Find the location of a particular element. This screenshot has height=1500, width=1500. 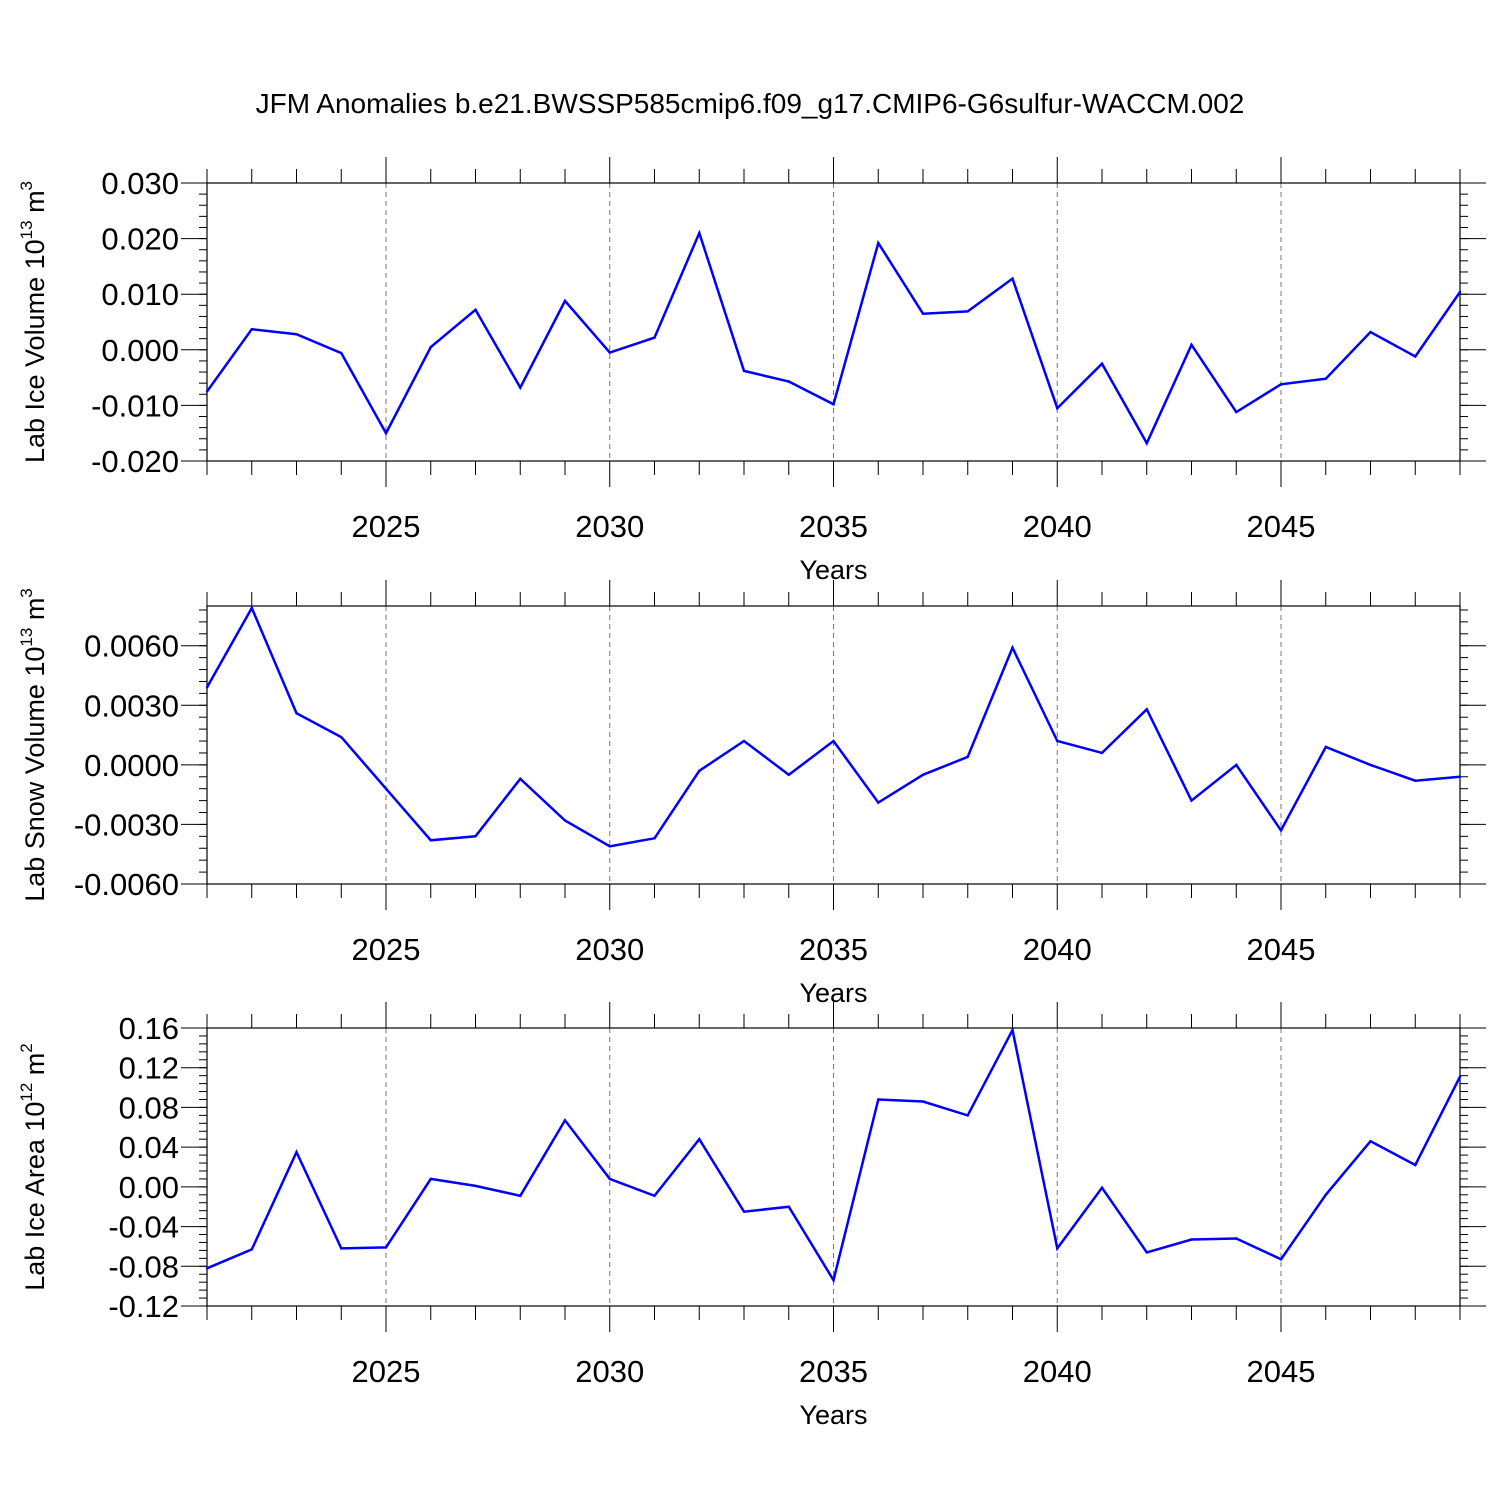

y-axis-label-exponent: 13 is located at coordinates (26, 229).